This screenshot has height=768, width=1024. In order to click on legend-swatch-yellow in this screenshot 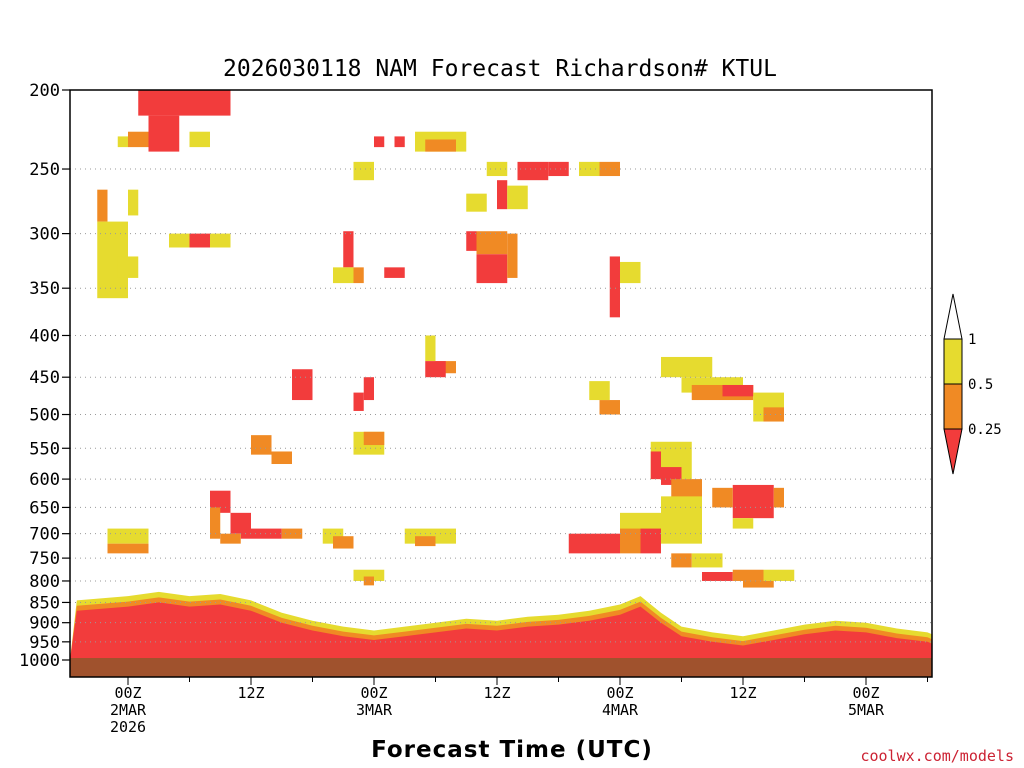, I will do `click(953, 361)`.